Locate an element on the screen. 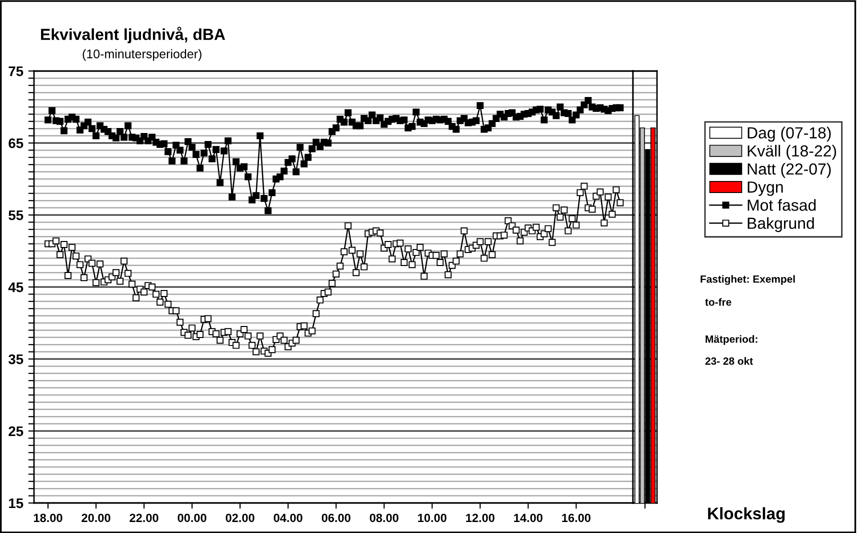 Image resolution: width=857 pixels, height=533 pixels. y-tick-label: 45 is located at coordinates (16, 287).